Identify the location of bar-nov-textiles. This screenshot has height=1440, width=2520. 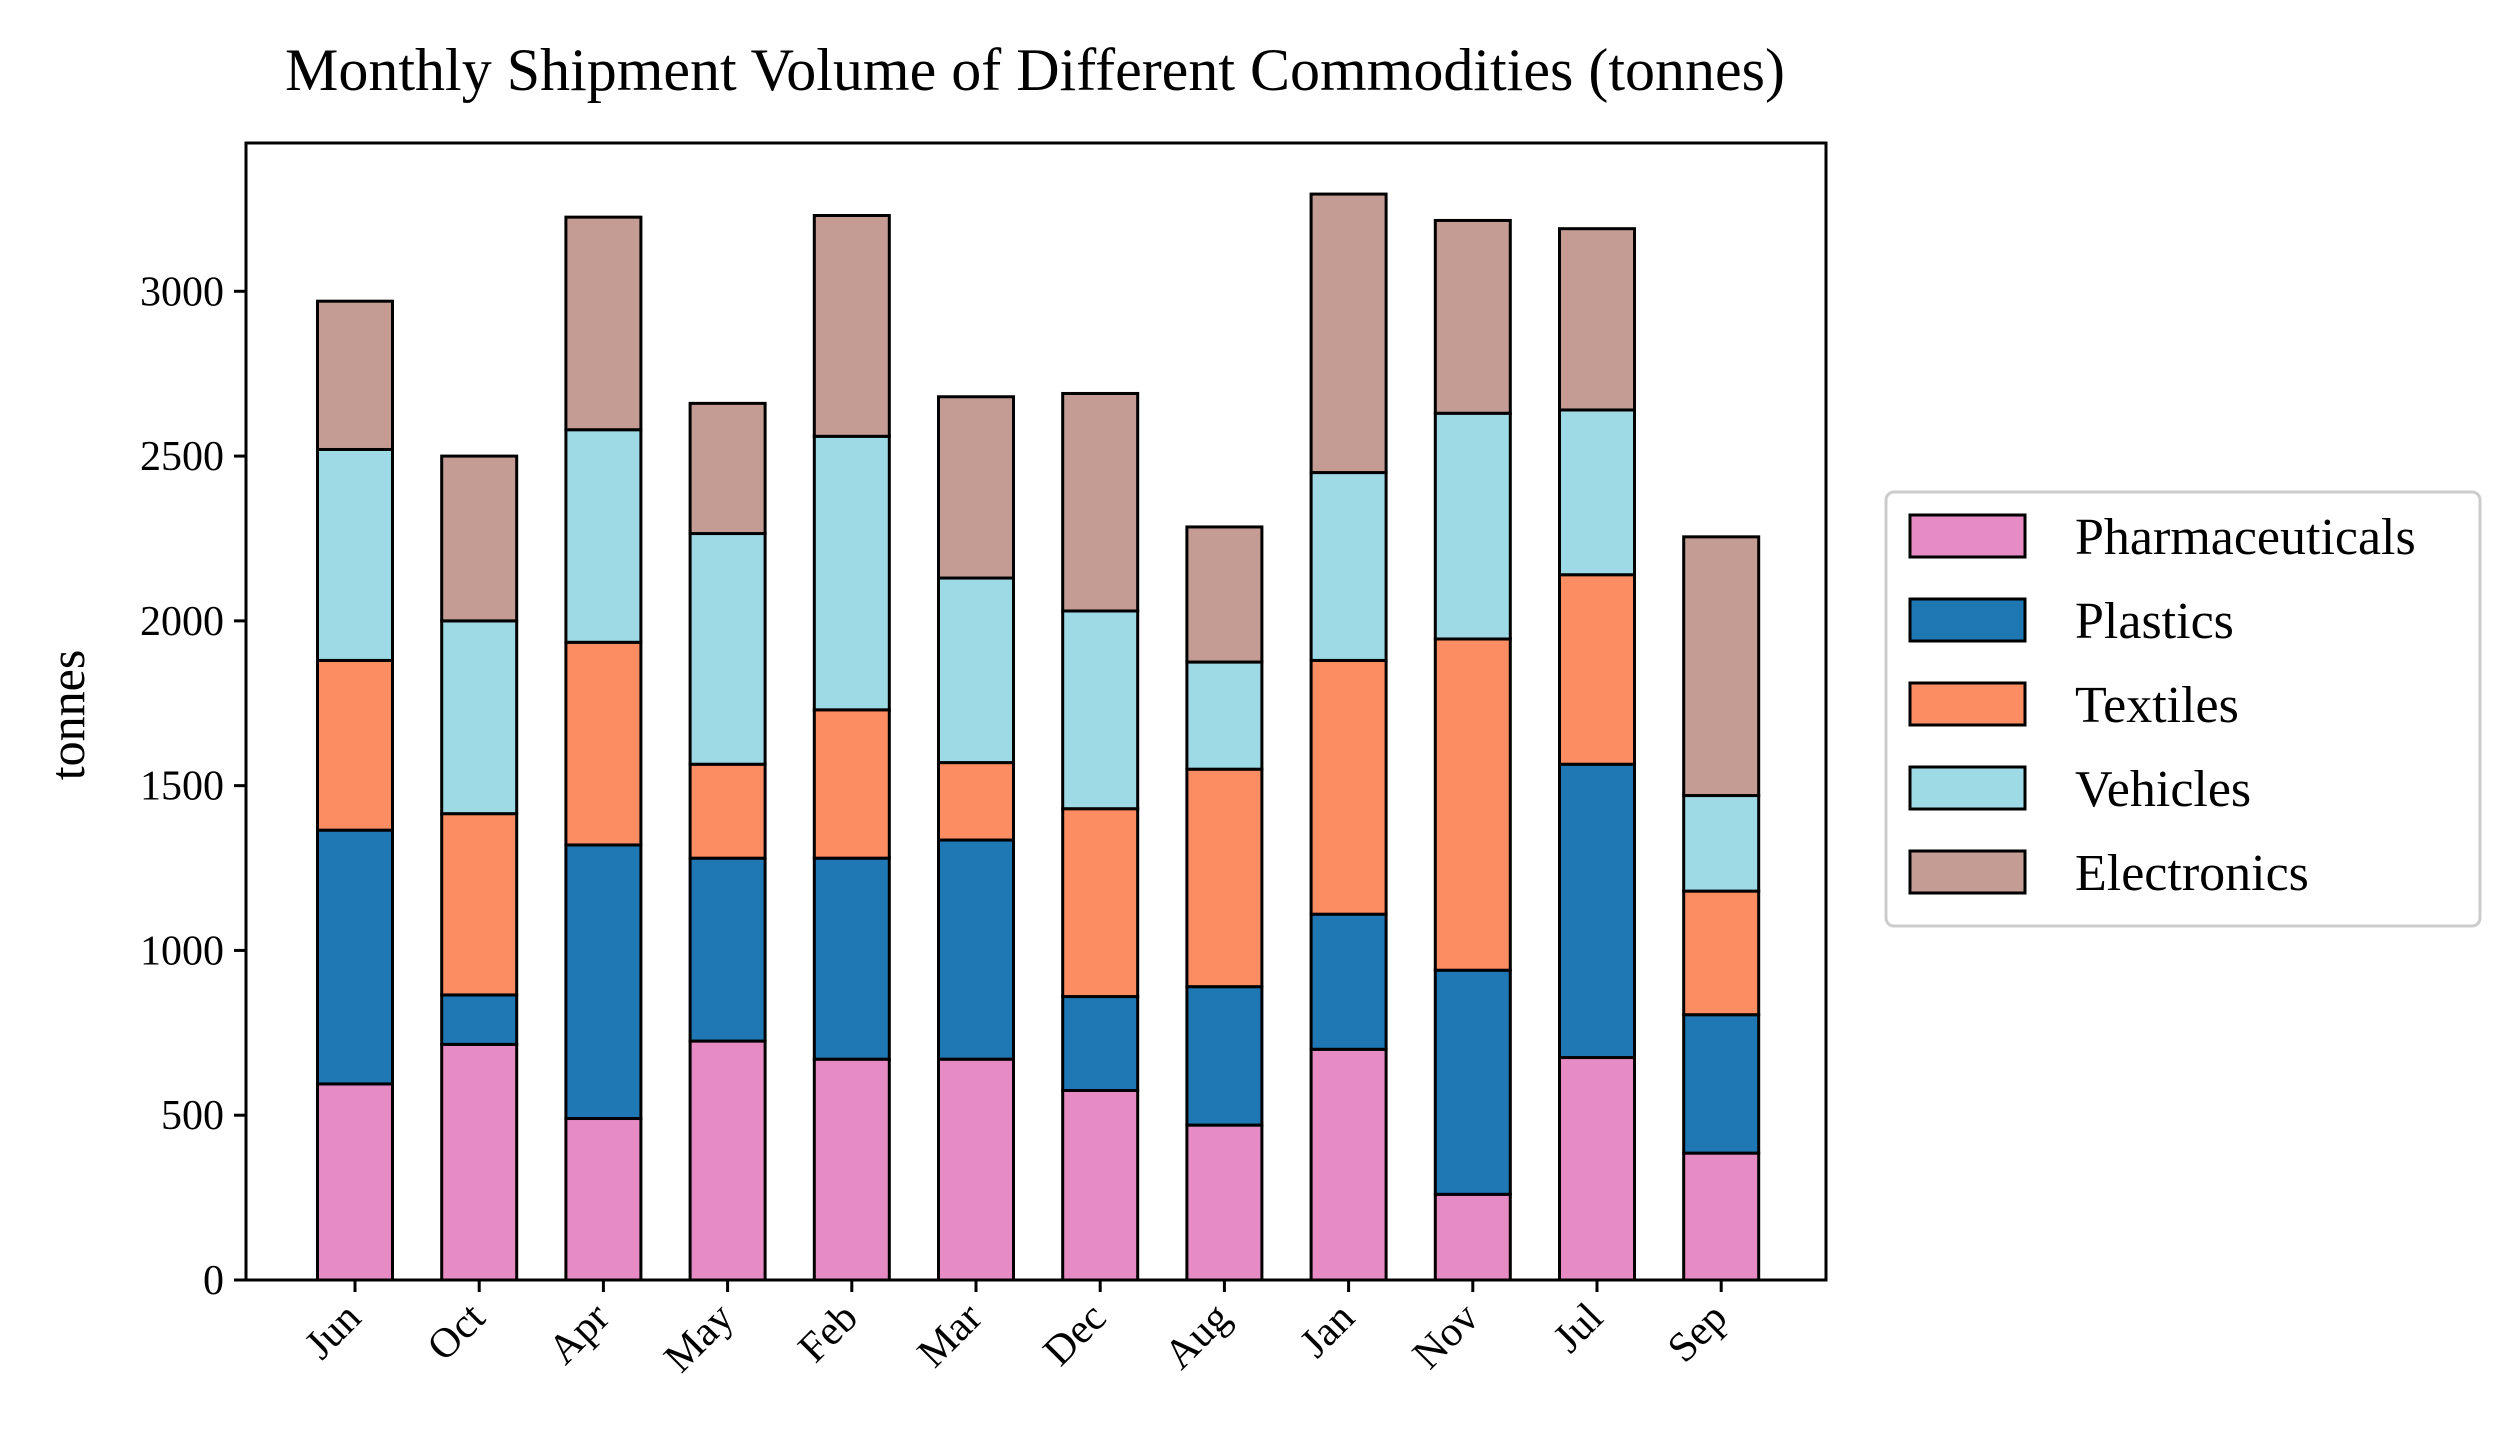
(1472, 804).